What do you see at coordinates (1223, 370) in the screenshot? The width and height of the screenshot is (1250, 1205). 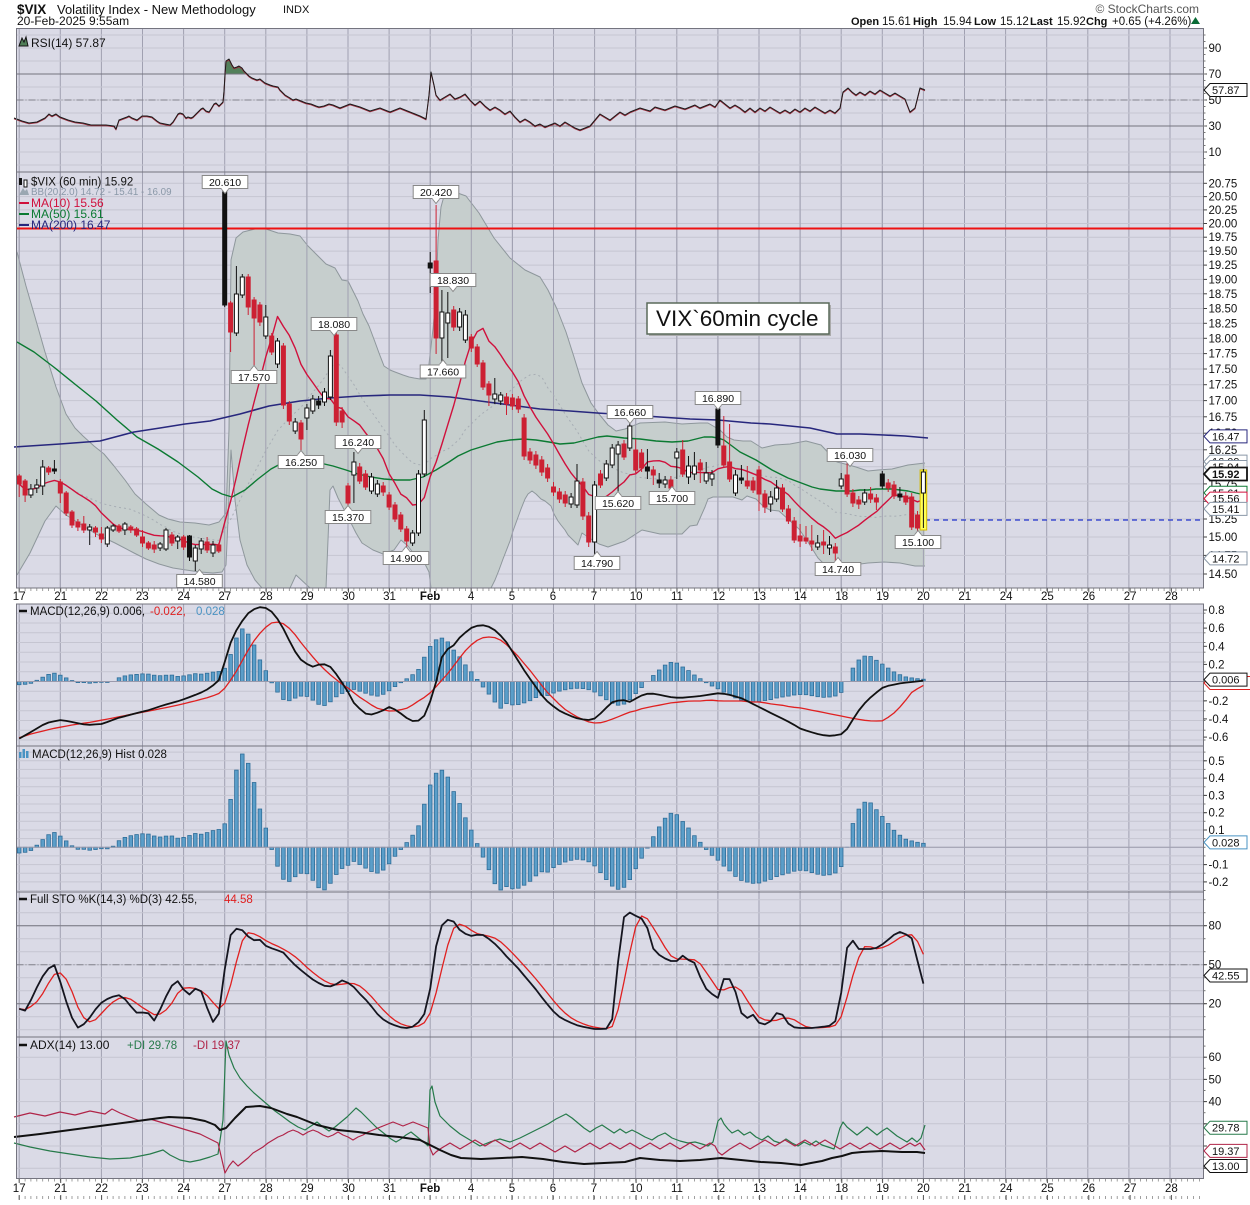 I see `svg-text: 17.50` at bounding box center [1223, 370].